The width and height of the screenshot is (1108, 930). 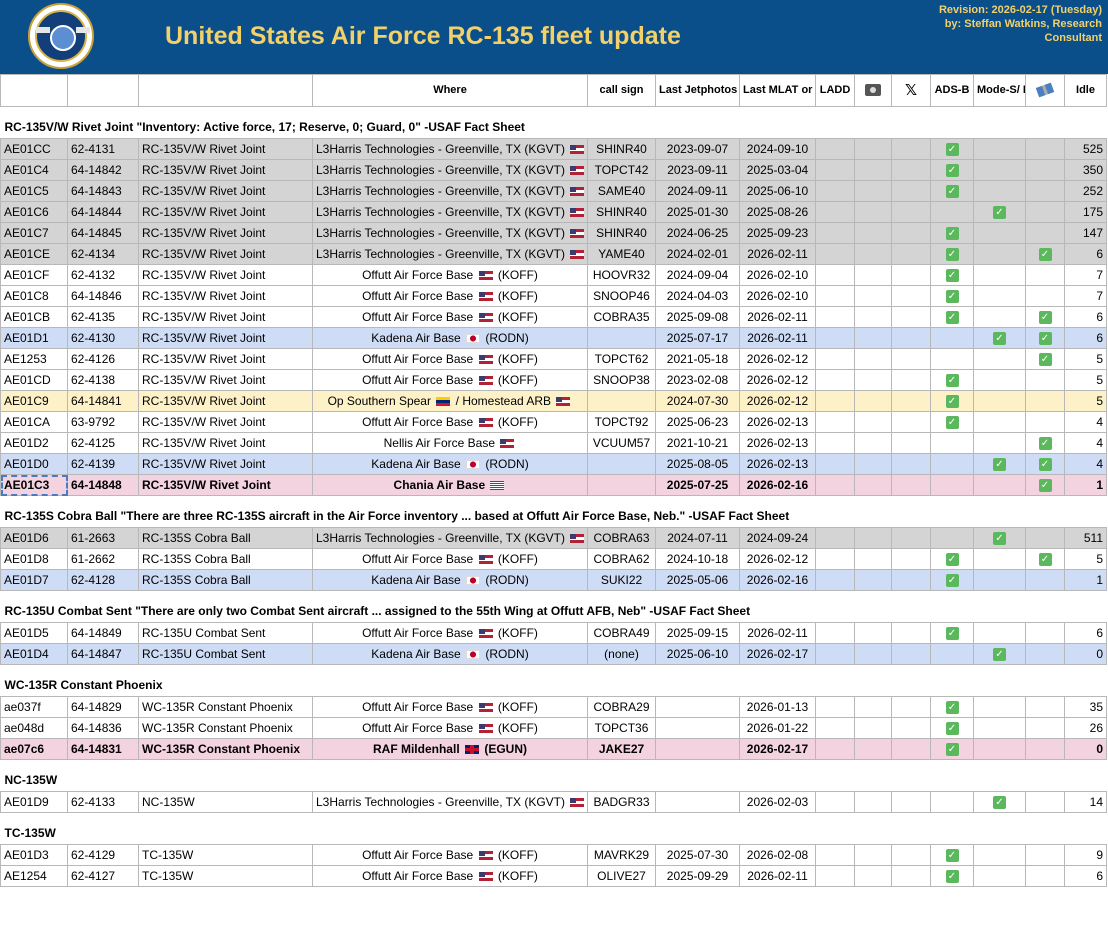 I want to click on serial-cell: 62-4129, so click(x=103, y=855).